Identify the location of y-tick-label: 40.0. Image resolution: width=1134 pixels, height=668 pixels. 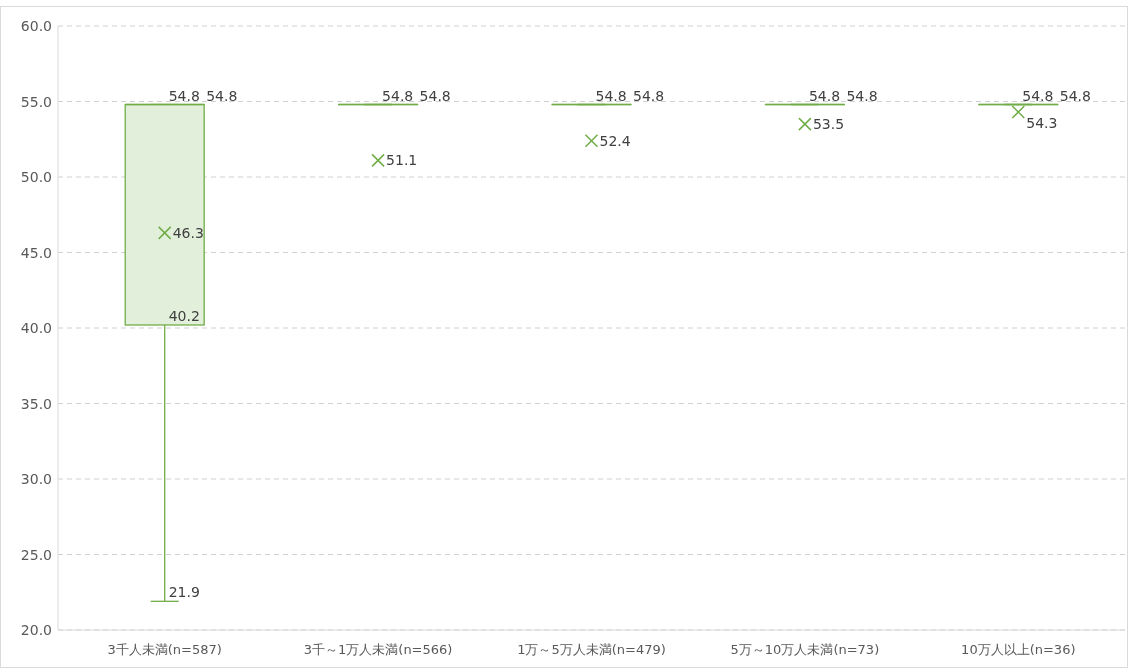
(36, 328).